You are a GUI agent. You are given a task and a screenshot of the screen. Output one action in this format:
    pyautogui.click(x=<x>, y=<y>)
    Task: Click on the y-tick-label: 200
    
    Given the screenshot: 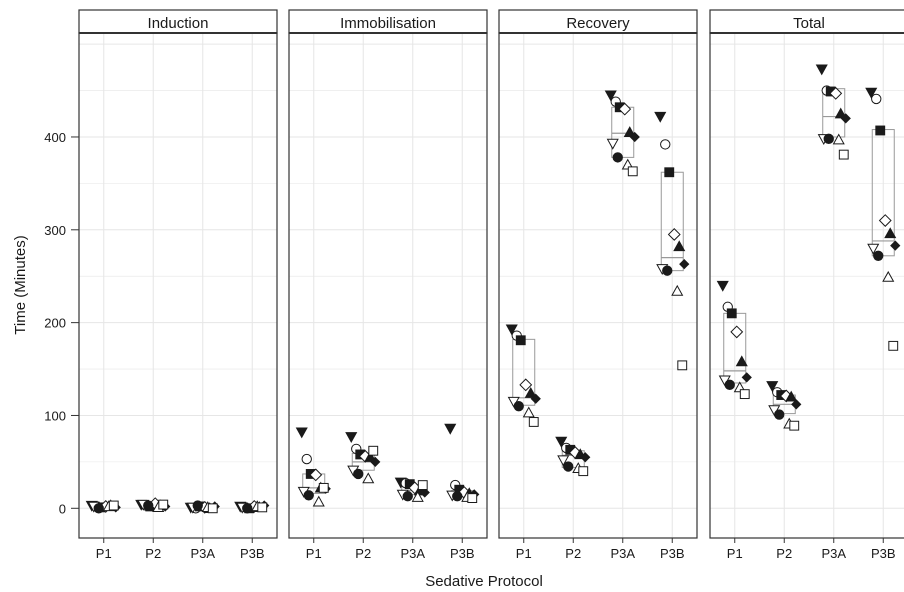 What is the action you would take?
    pyautogui.click(x=55, y=323)
    